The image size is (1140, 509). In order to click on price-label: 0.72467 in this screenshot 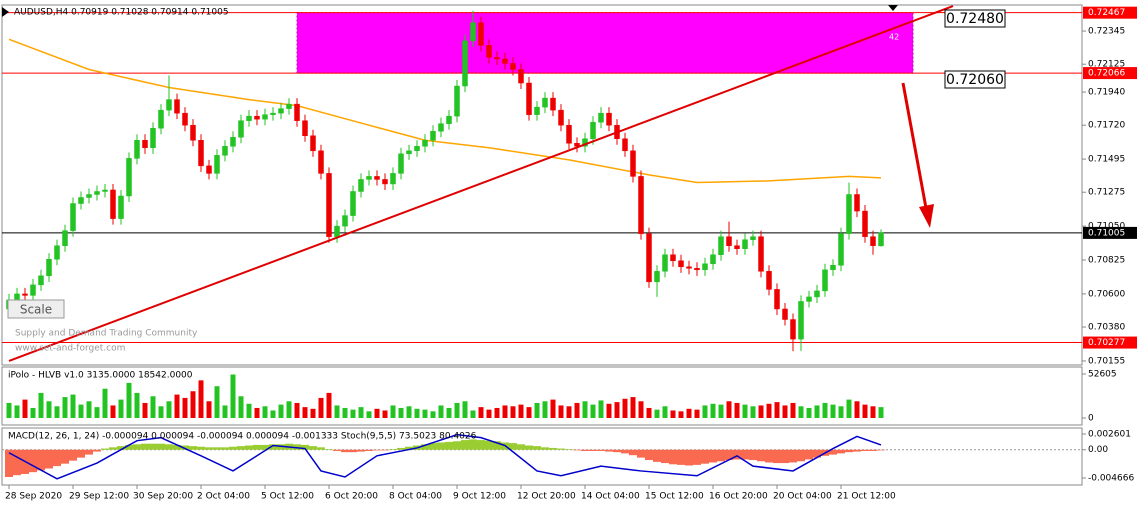, I will do `click(1106, 13)`.